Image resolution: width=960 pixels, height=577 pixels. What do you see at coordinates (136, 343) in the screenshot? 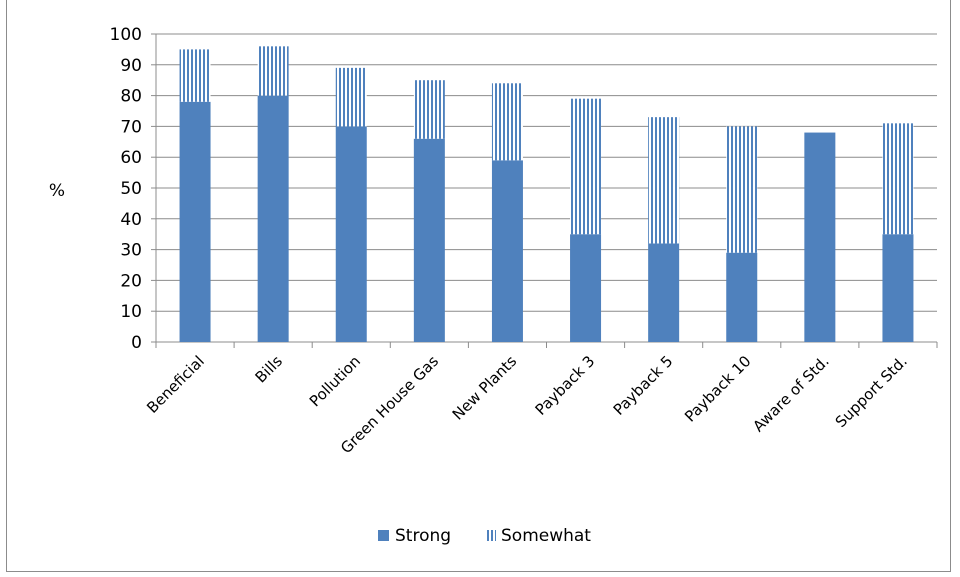
I see `y-tick-label: 0` at bounding box center [136, 343].